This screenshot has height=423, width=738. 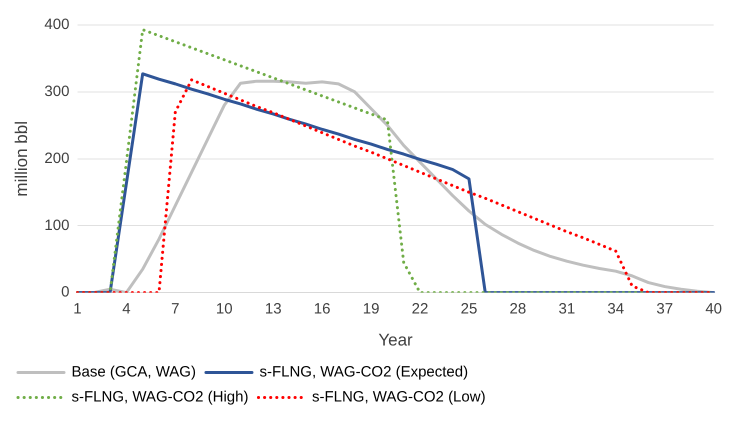 What do you see at coordinates (518, 309) in the screenshot?
I see `x-tick-label: 28` at bounding box center [518, 309].